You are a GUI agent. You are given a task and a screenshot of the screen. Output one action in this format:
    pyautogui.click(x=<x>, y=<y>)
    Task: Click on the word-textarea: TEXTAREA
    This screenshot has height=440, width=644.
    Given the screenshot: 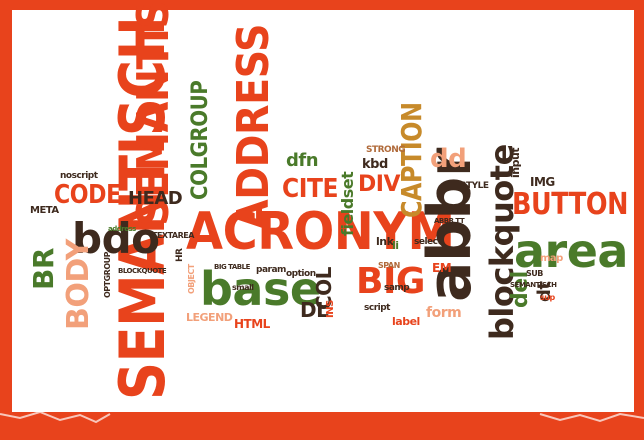 What is the action you would take?
    pyautogui.click(x=173, y=235)
    